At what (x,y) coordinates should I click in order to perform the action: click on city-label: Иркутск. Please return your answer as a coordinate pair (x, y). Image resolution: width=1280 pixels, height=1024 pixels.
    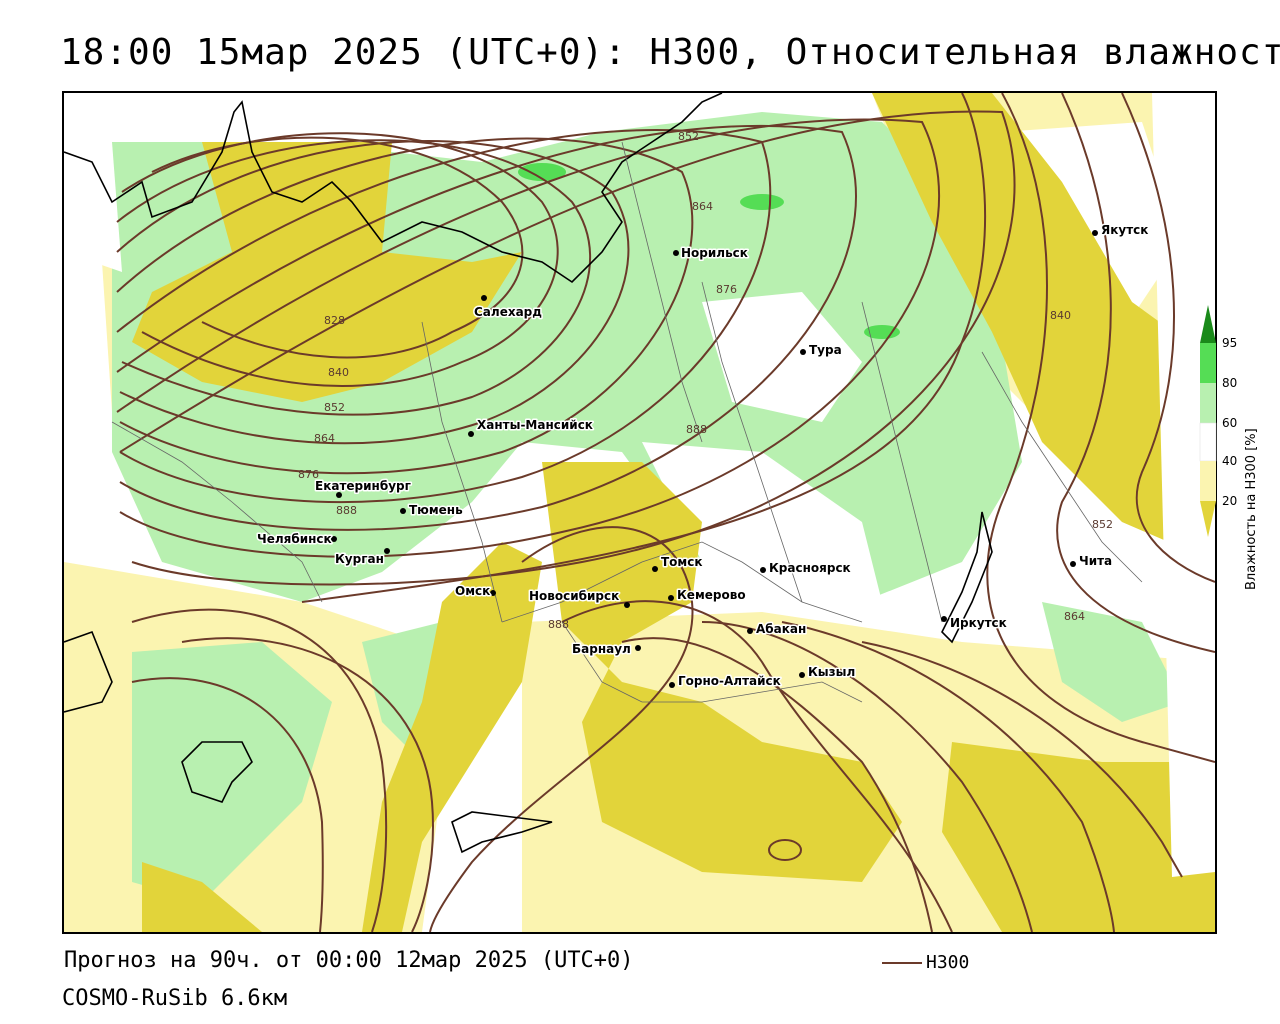
    Looking at the image, I should click on (978, 623).